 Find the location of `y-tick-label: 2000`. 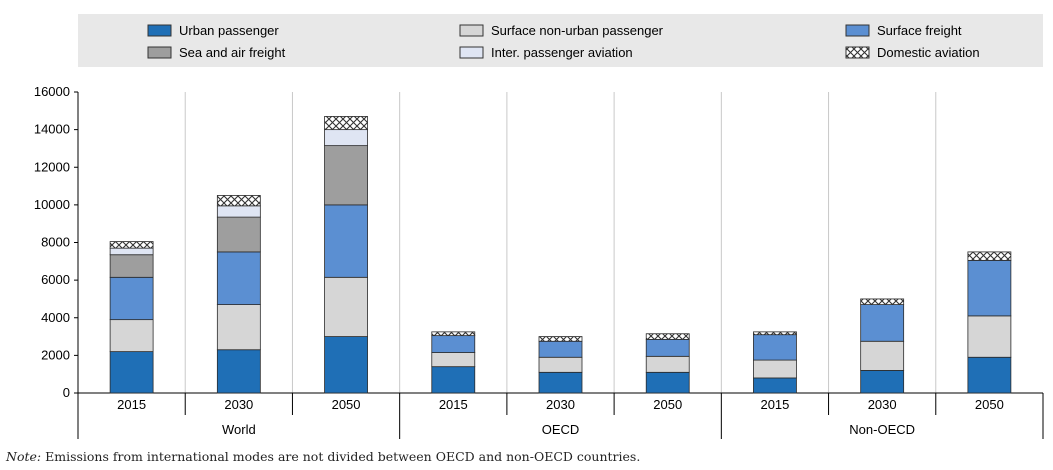

y-tick-label: 2000 is located at coordinates (55, 354).